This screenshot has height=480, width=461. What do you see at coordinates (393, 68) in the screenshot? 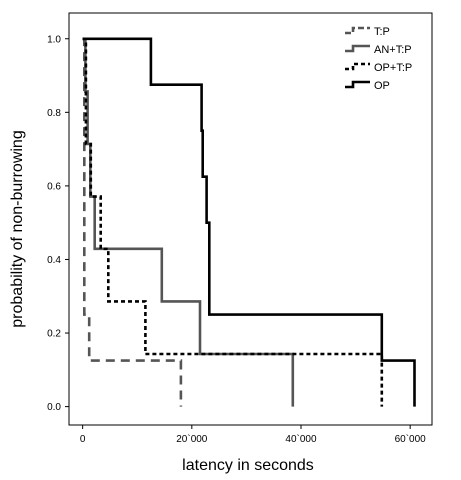
I see `legend-label: OP+T:P` at bounding box center [393, 68].